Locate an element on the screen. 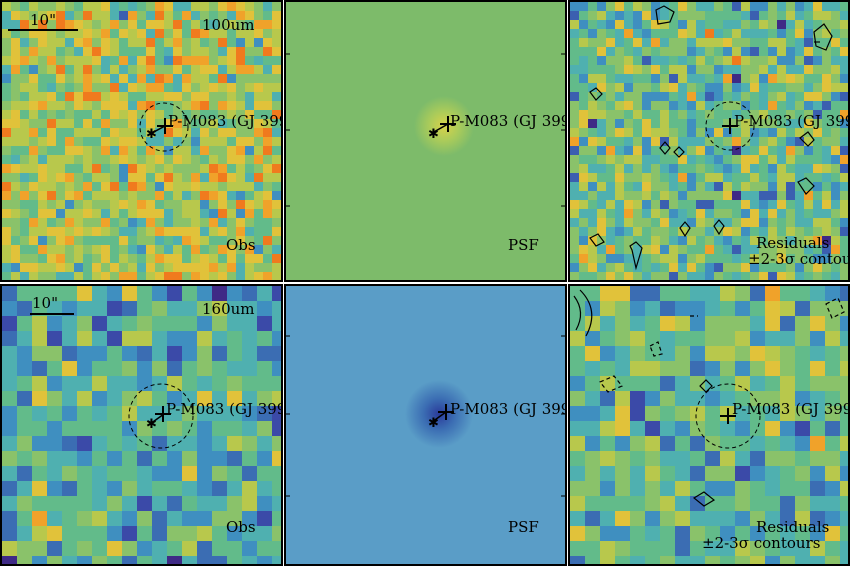 This screenshot has width=850, height=566. band-label: 100um is located at coordinates (228, 25).